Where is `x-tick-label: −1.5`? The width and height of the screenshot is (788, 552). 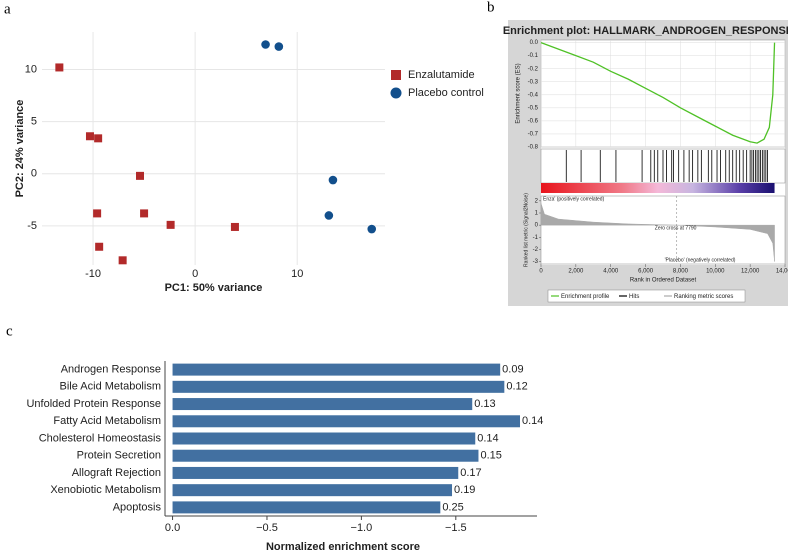
x-tick-label: −1.5 is located at coordinates (456, 528).